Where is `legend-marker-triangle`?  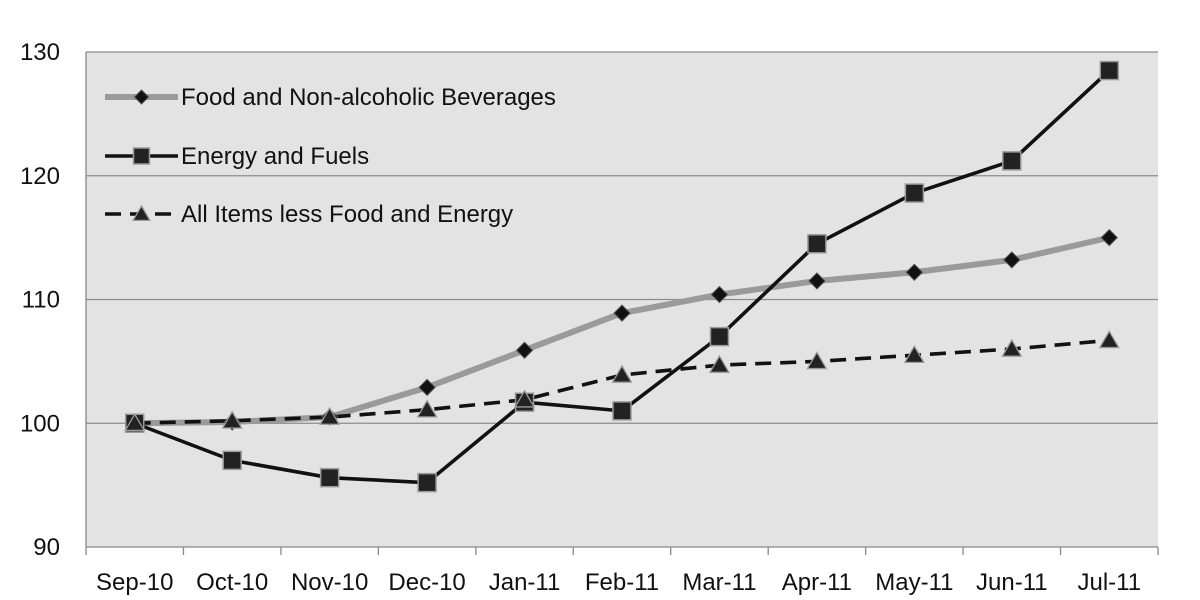 legend-marker-triangle is located at coordinates (141, 213).